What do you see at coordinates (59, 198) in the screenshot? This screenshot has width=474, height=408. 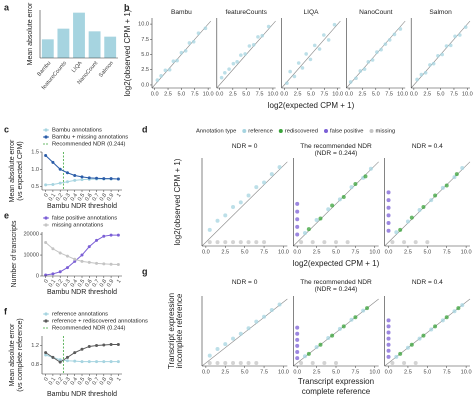 I see `x-tick-label: 0.2` at bounding box center [59, 198].